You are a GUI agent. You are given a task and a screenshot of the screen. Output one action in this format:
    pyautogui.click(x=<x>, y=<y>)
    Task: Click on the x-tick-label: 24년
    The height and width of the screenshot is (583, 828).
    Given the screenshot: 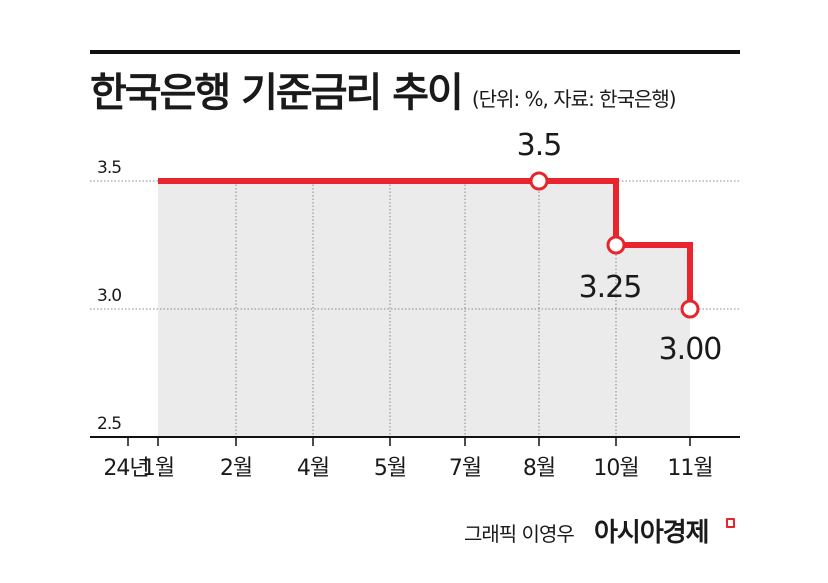 What is the action you would take?
    pyautogui.click(x=125, y=468)
    